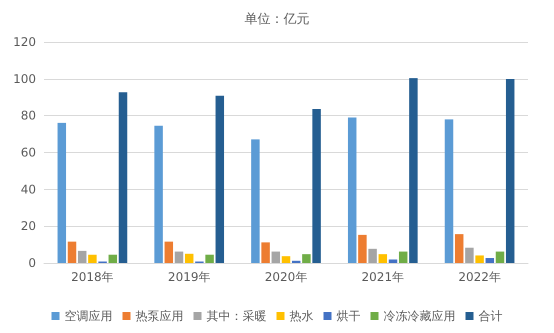  I want to click on legend-label: 热水, so click(302, 316).